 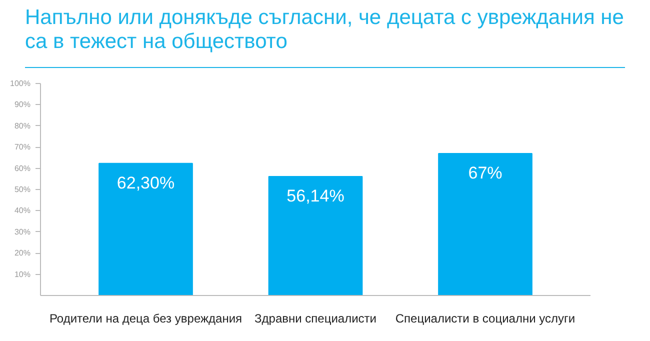 What do you see at coordinates (485, 172) in the screenshot?
I see `data-label: 67%` at bounding box center [485, 172].